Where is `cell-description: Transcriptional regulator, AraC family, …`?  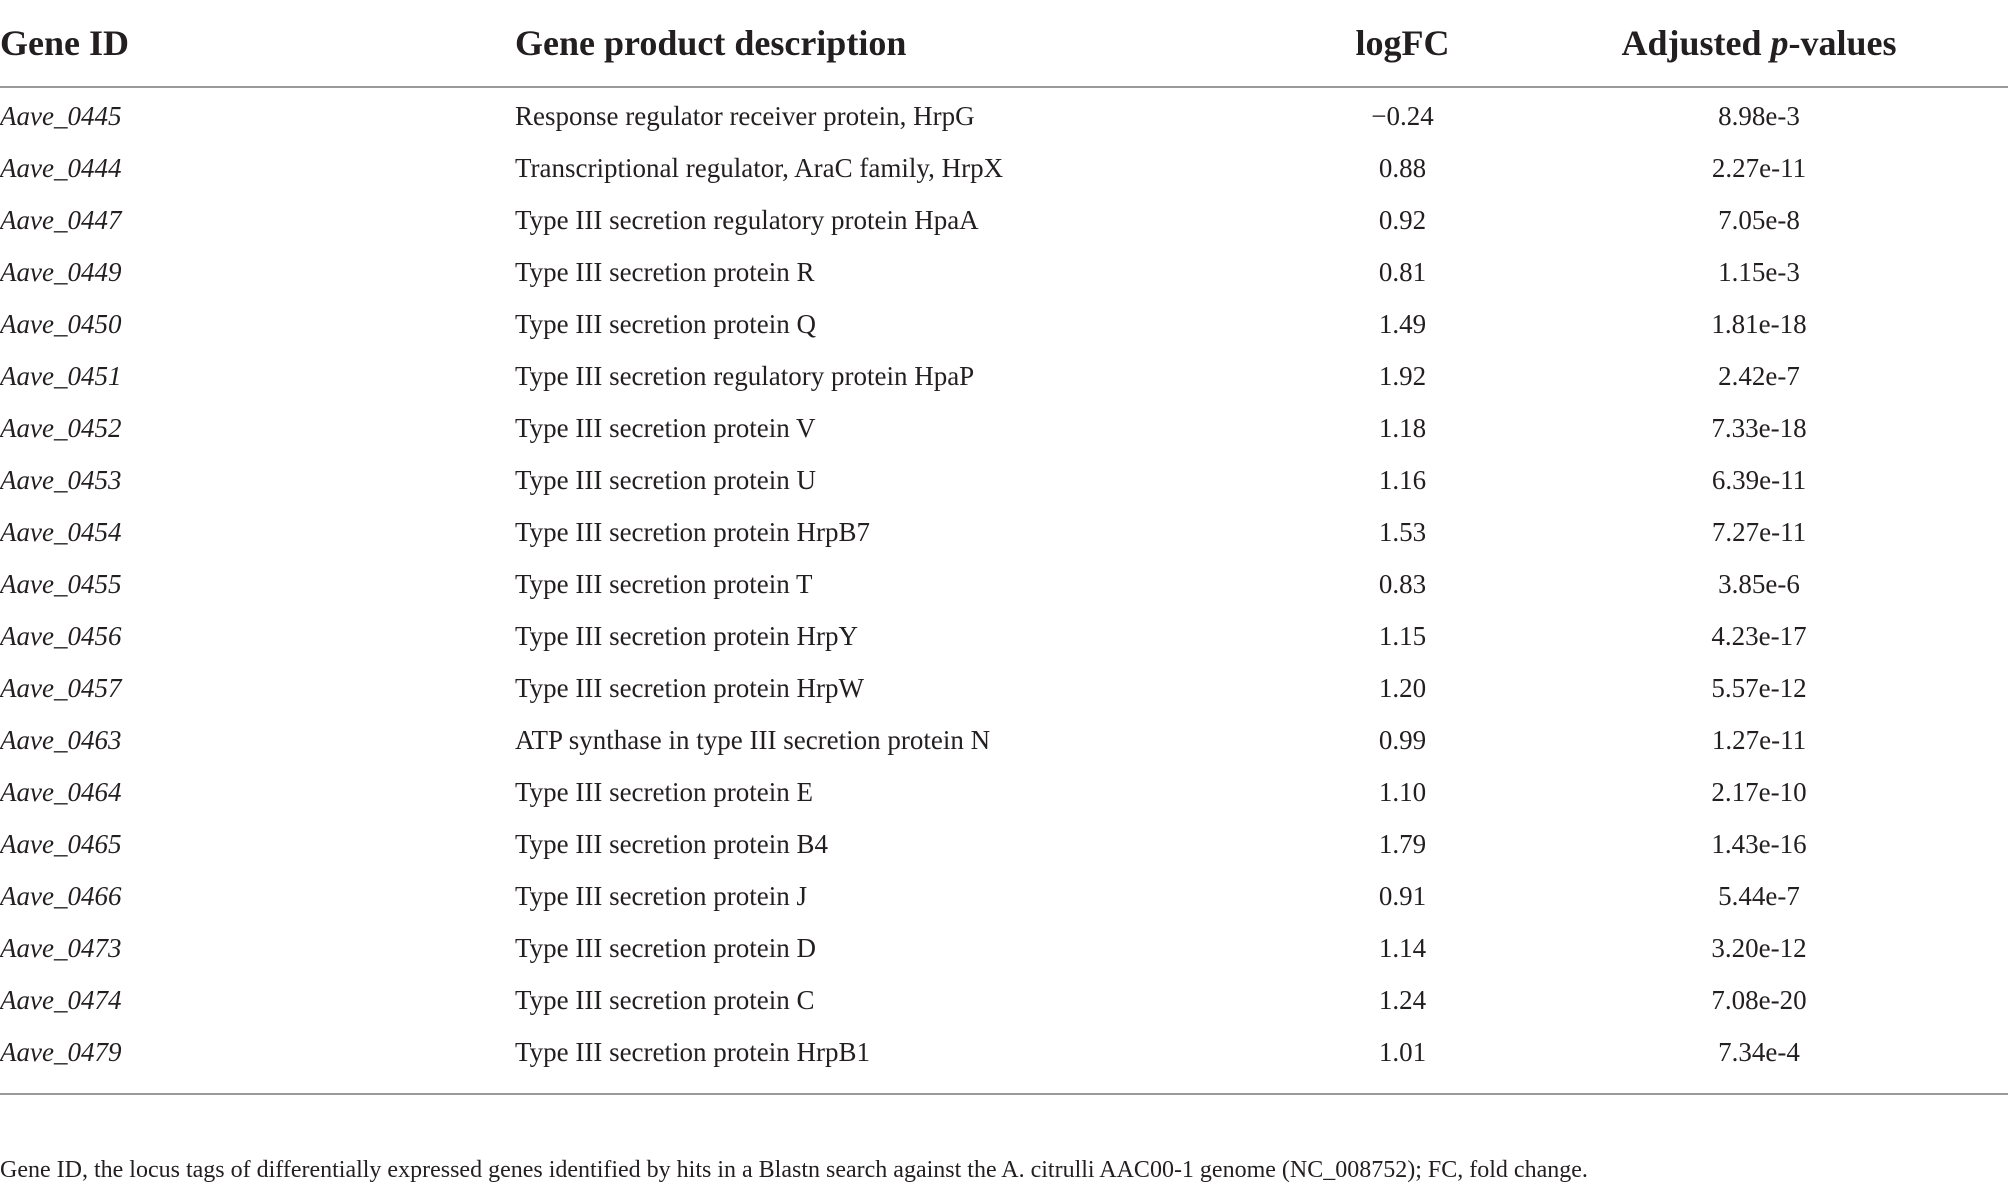
cell-description: Transcriptional regulator, AraC family, … is located at coordinates (759, 167).